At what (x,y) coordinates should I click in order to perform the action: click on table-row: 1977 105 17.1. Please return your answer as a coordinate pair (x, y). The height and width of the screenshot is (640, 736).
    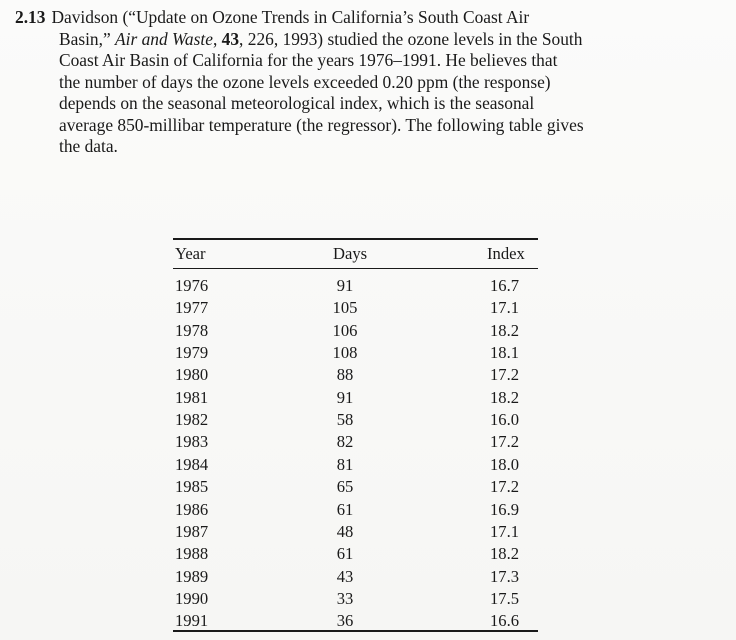
    Looking at the image, I should click on (368, 308).